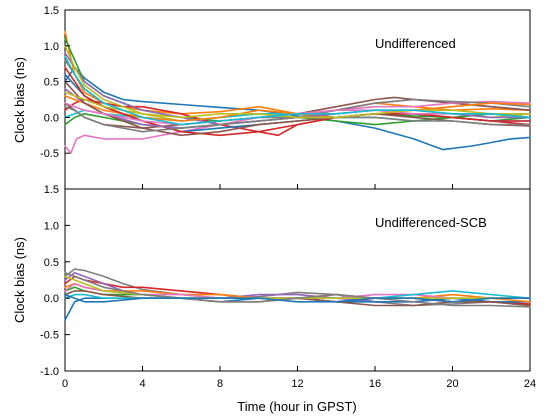 The height and width of the screenshot is (420, 550). What do you see at coordinates (375, 384) in the screenshot?
I see `x-tick-label: 16` at bounding box center [375, 384].